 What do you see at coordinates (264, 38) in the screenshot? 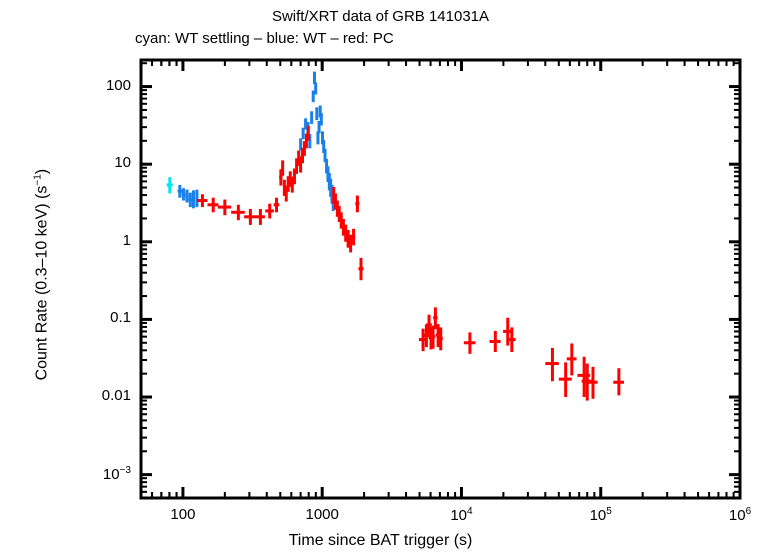
I see `chart-subtitle-legend: cyan: WT settling – blue: WT – red: PC` at bounding box center [264, 38].